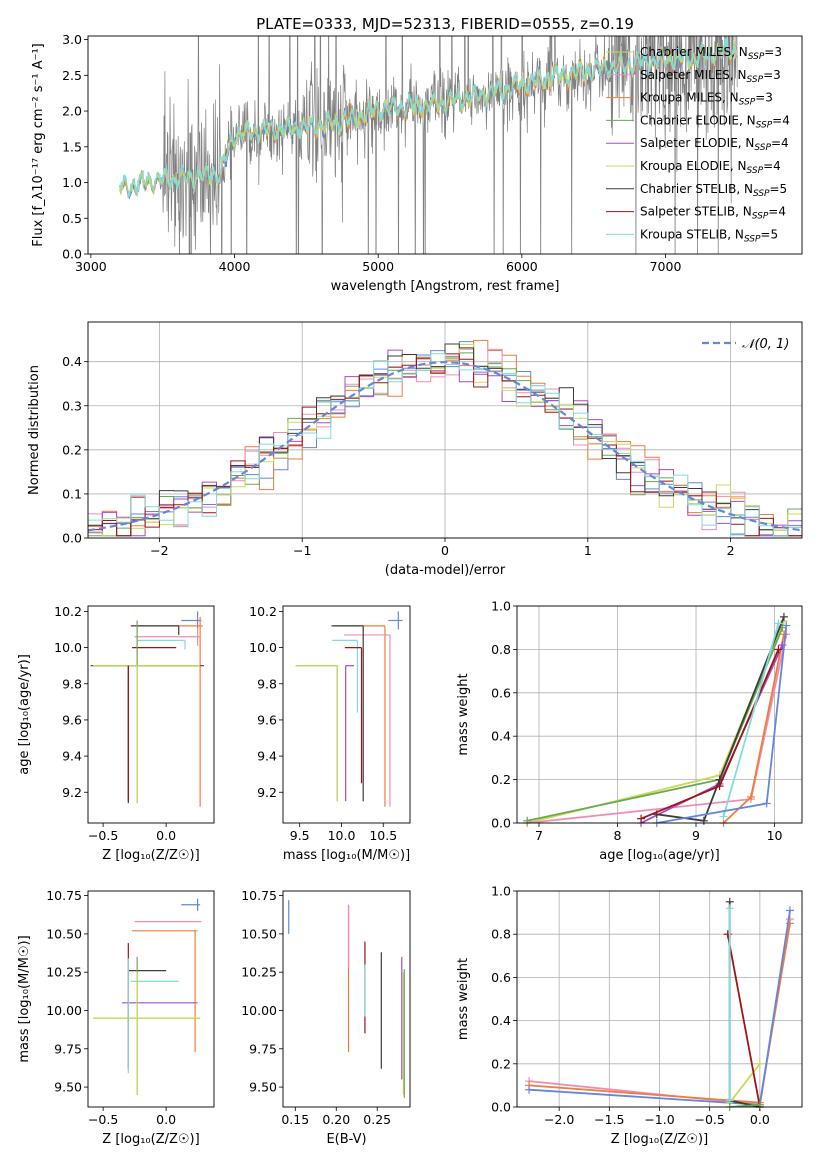  Describe the element at coordinates (713, 190) in the screenshot. I see `legend-entry: Chabrier STELIB, NSSP=5` at that location.